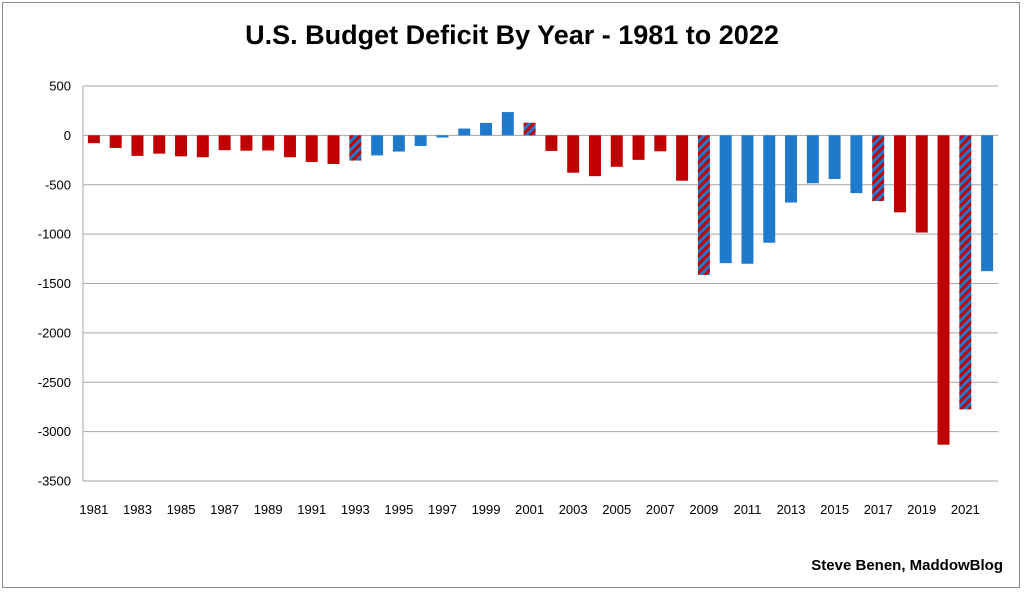 The height and width of the screenshot is (592, 1024). I want to click on x-tick-label: 2003, so click(573, 509).